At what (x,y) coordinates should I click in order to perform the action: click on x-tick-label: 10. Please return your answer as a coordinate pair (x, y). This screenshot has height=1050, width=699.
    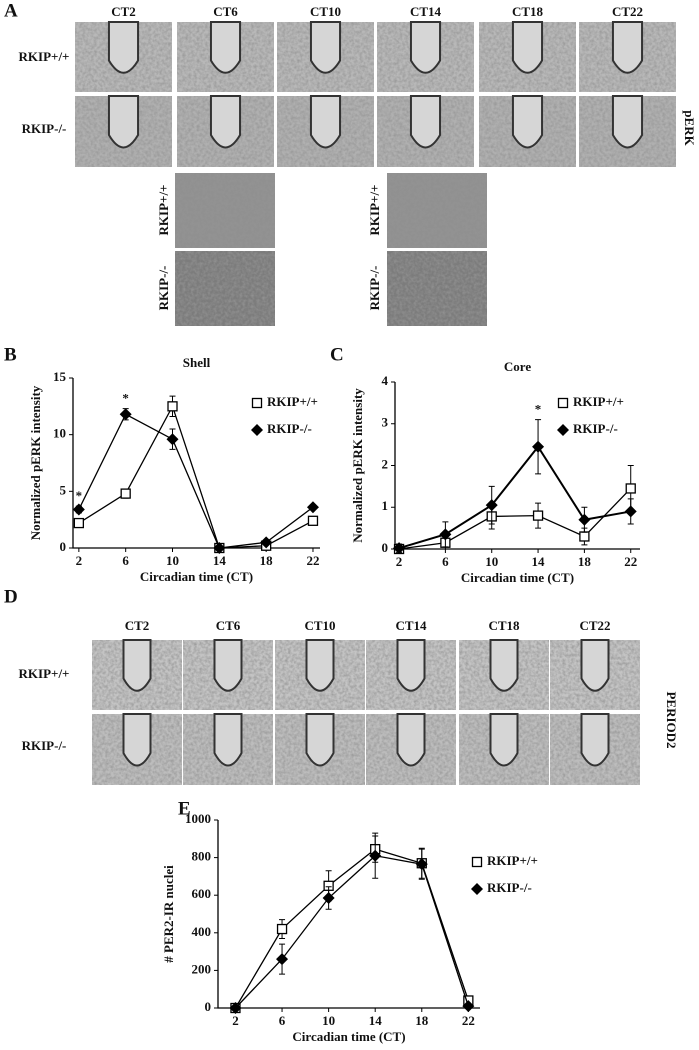
    Looking at the image, I should click on (328, 1020).